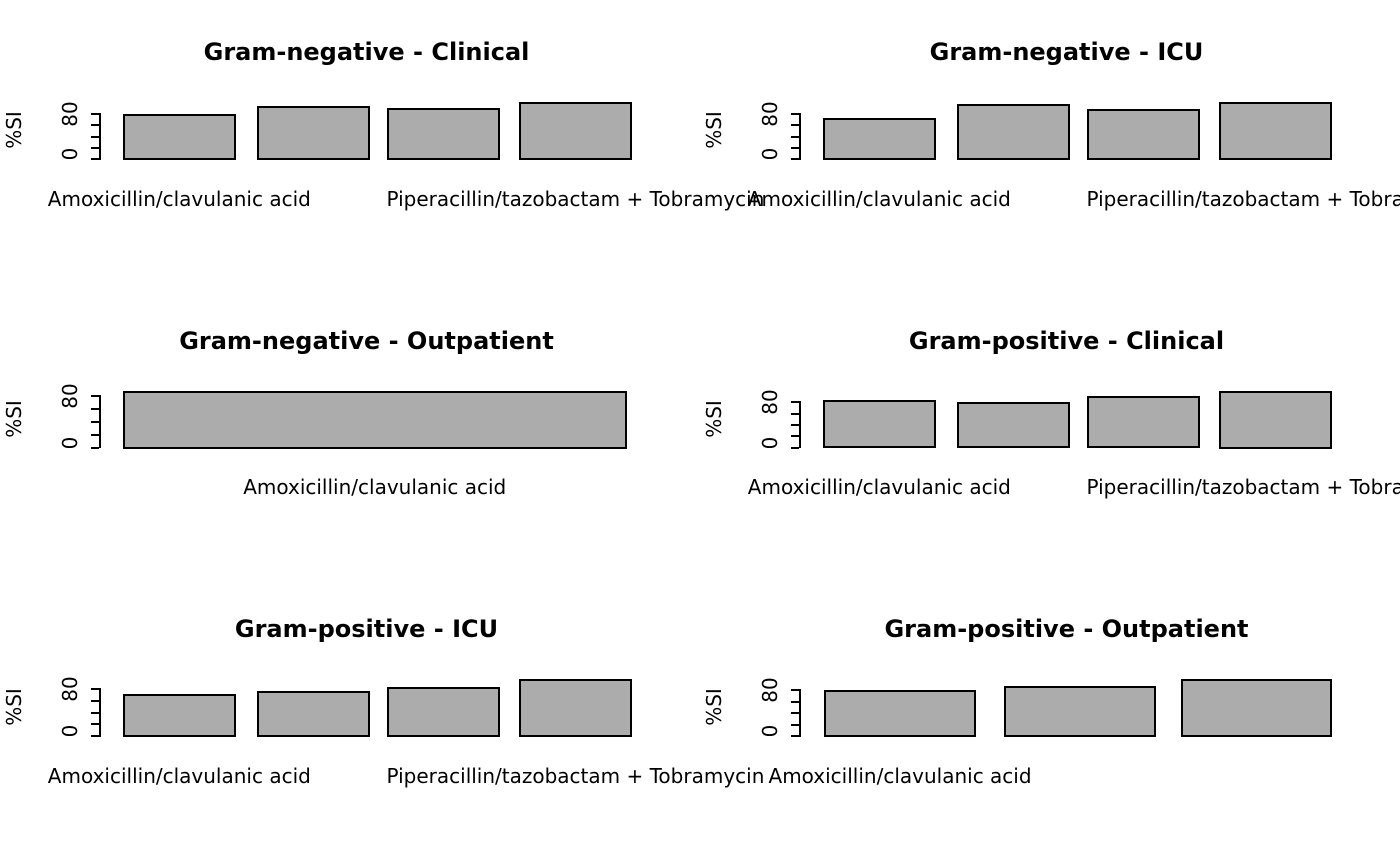 The width and height of the screenshot is (1400, 866). I want to click on panel-title: Gram-negative - ICU, so click(1066, 52).